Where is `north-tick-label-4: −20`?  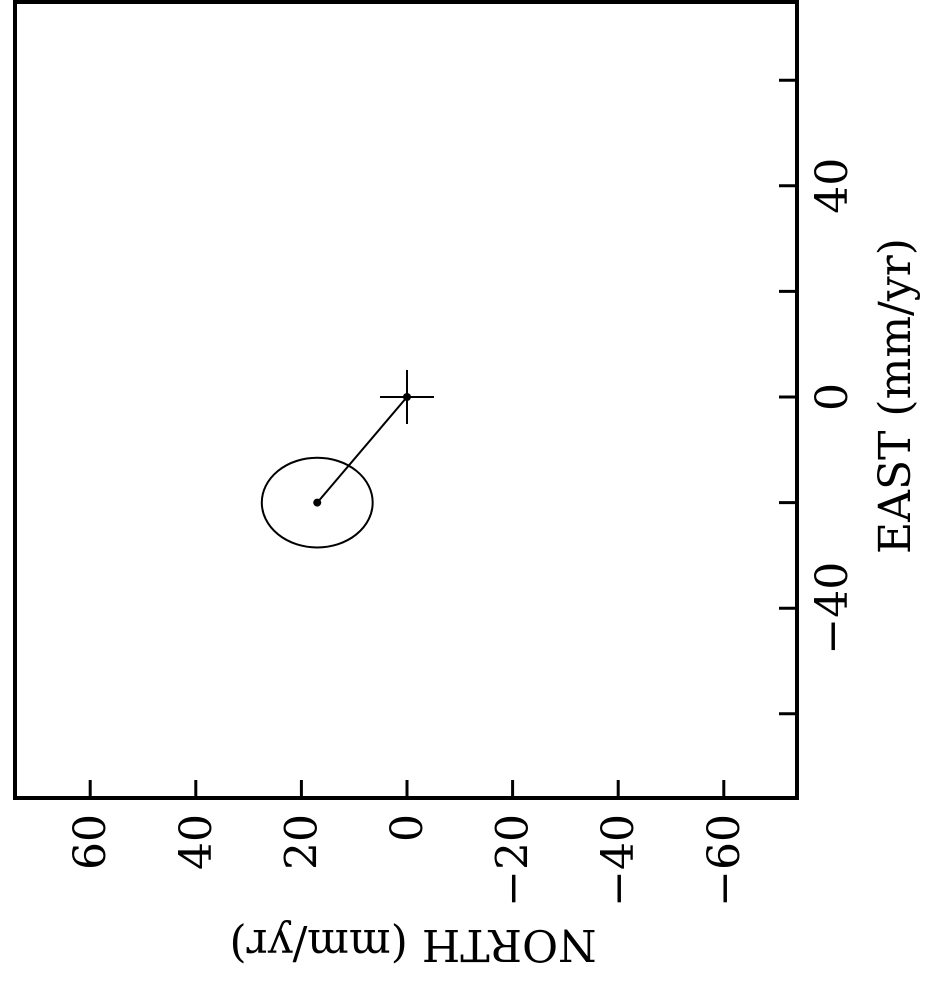 north-tick-label-4: −20 is located at coordinates (513, 860).